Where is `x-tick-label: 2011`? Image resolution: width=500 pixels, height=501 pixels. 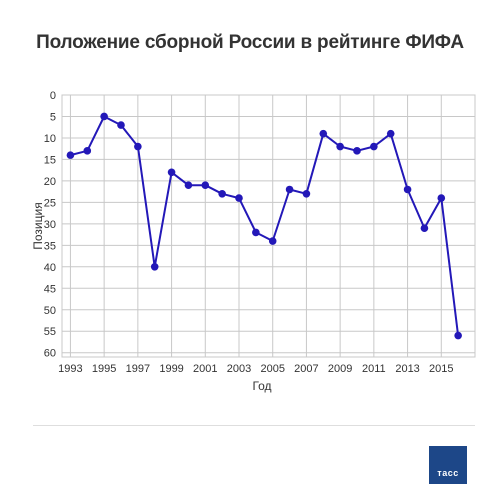
x-tick-label: 2011 is located at coordinates (374, 369).